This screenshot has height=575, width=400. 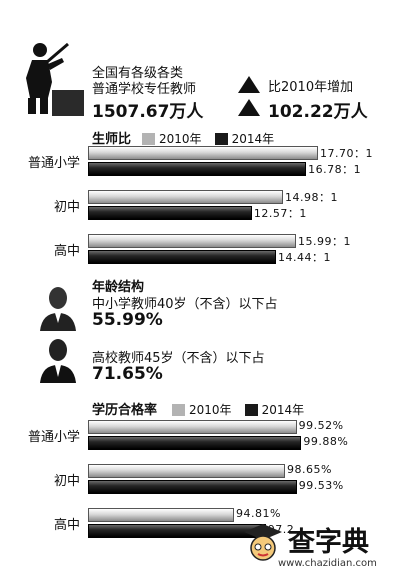 I want to click on bar-value-label: 17.70：1, so click(x=346, y=153).